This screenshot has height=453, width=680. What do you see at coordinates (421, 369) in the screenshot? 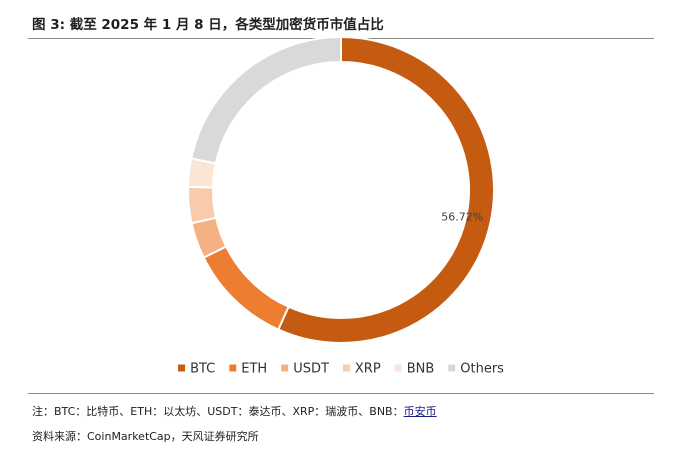
I see `legend-label-bnb: BNB` at bounding box center [421, 369].